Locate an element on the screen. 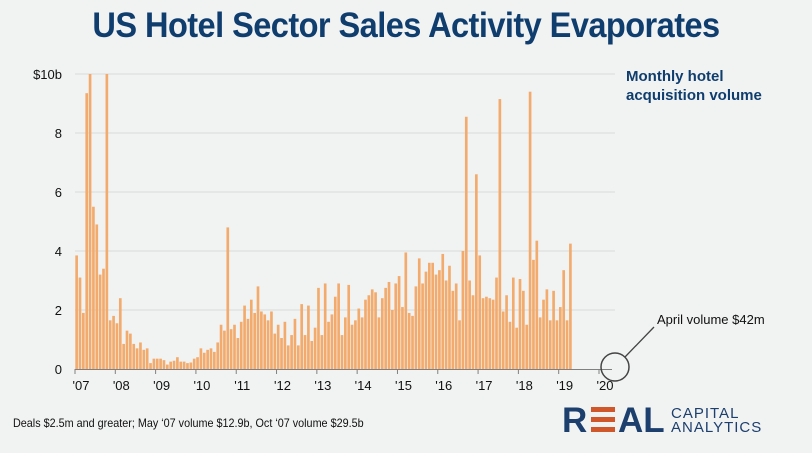  x-tick-label: '18 is located at coordinates (524, 385).